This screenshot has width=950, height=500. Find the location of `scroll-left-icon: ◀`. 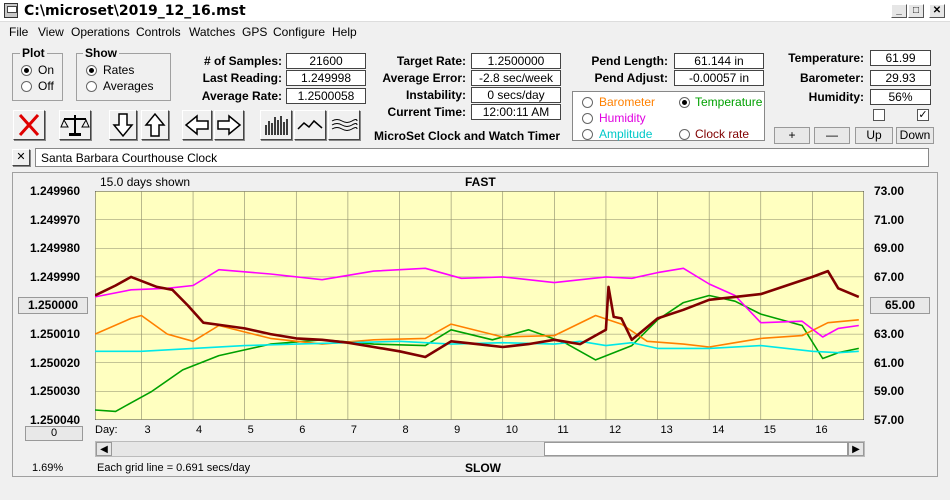

scroll-left-icon: ◀ is located at coordinates (104, 449).